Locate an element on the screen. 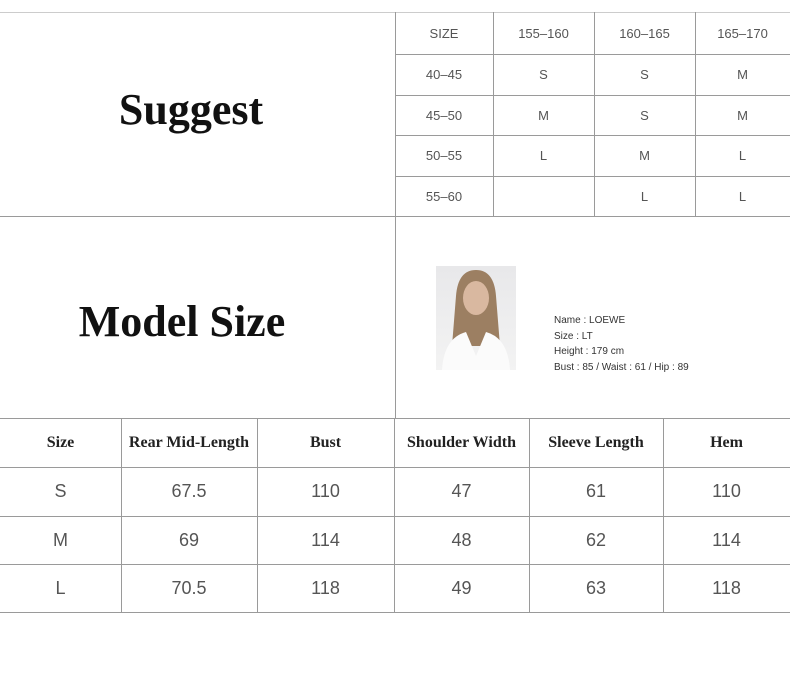 The width and height of the screenshot is (790, 698). measure-cell: 62 is located at coordinates (596, 539).